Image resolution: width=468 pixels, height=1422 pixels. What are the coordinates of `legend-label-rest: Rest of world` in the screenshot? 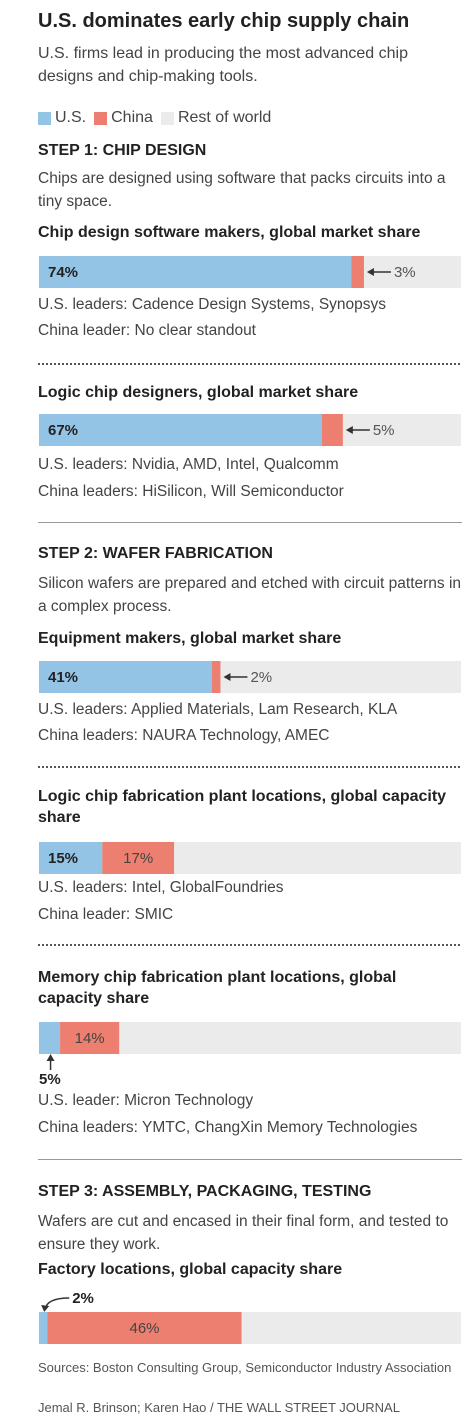 It's located at (224, 117).